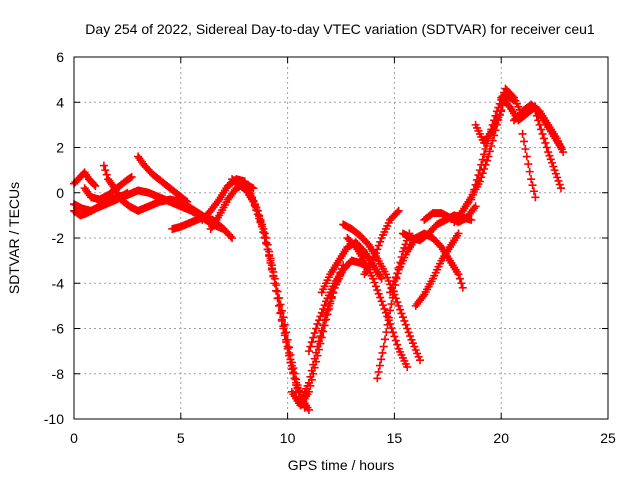  What do you see at coordinates (58, 238) in the screenshot?
I see `y-tick-label: -2` at bounding box center [58, 238].